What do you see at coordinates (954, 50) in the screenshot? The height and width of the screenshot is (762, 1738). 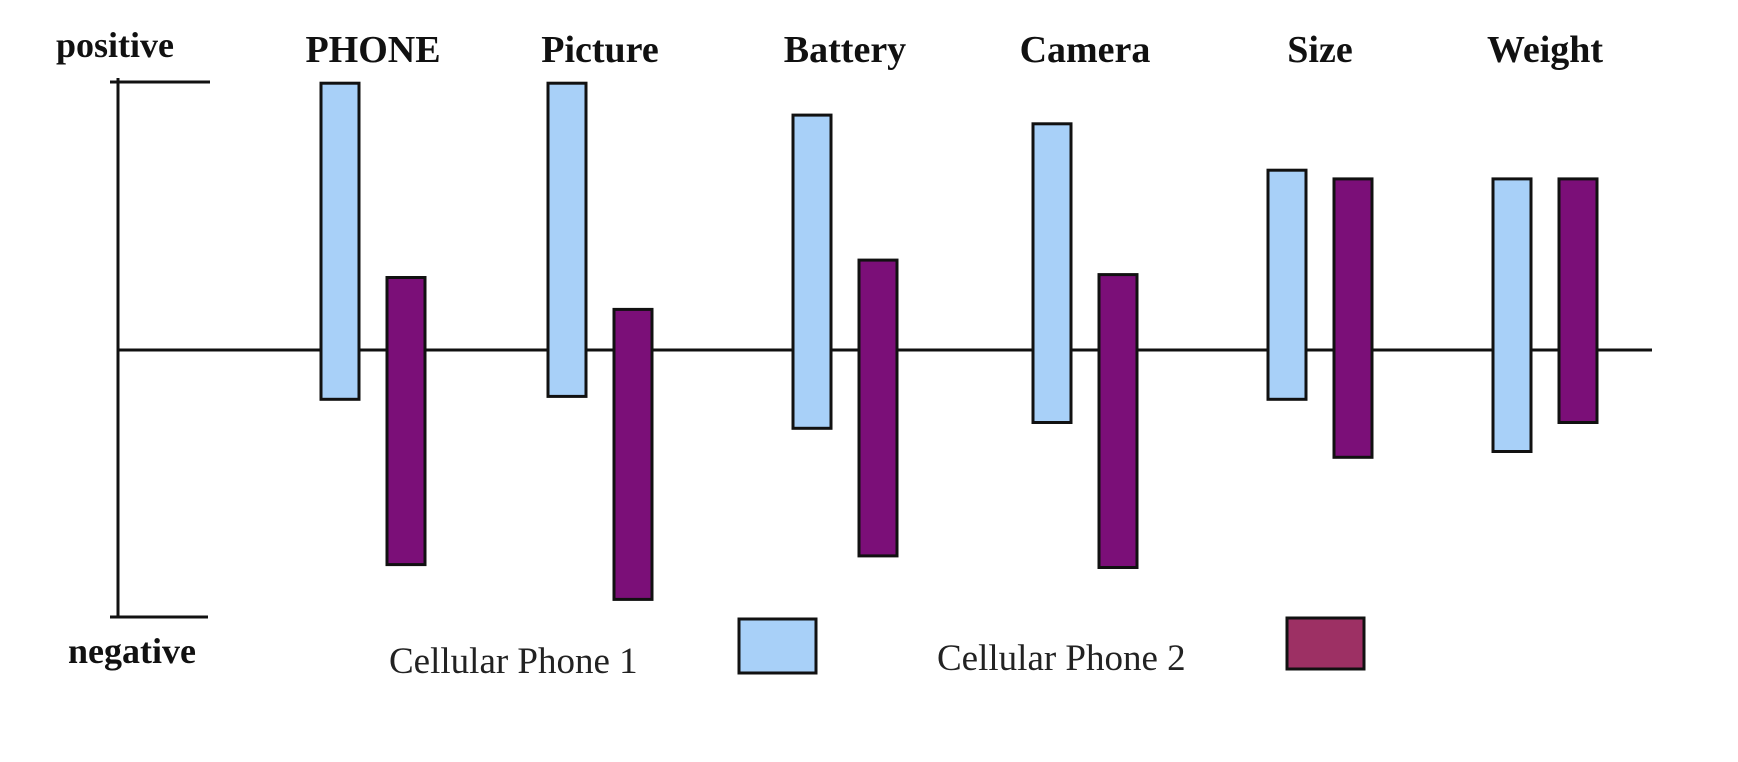 I see `category-labels: PHONE Picture Battery Camera Size Weight` at bounding box center [954, 50].